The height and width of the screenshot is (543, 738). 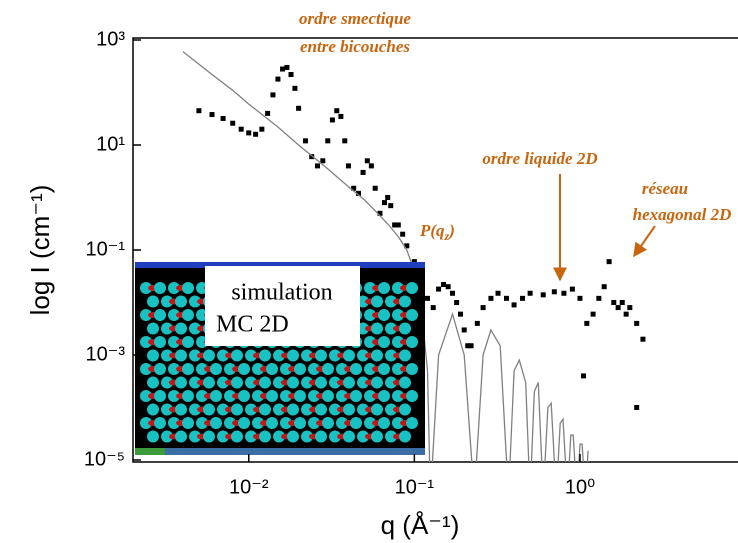 What do you see at coordinates (249, 487) in the screenshot?
I see `x-tick-label: 10⁻²` at bounding box center [249, 487].